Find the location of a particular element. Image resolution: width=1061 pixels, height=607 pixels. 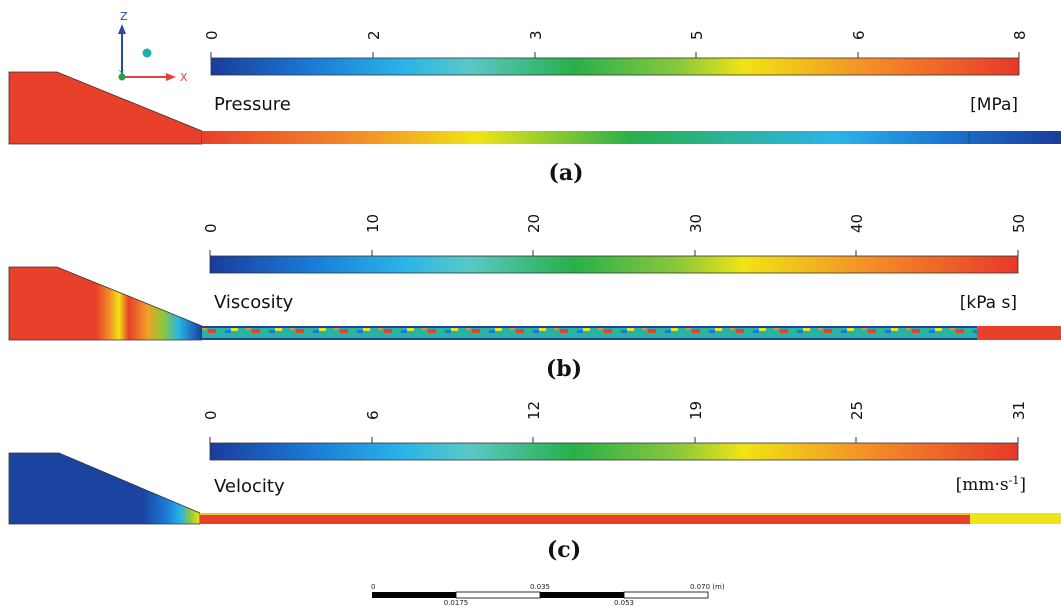

unit-label-c: [mm·s-1] is located at coordinates (991, 484).